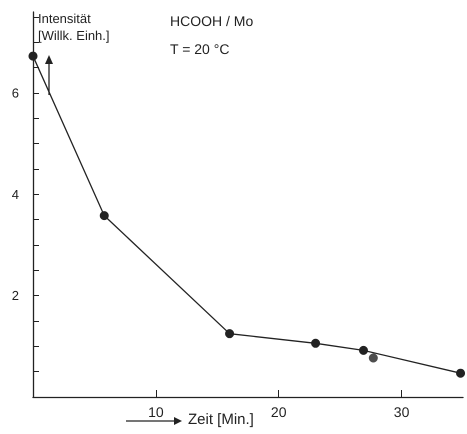 This screenshot has height=434, width=467. I want to click on annotation: HCOOH / Mo, so click(212, 21).